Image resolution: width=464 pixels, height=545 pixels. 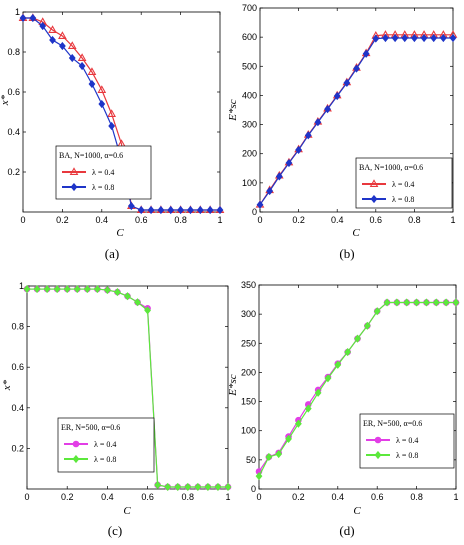 I want to click on y-tick-label: 0, so click(x=253, y=489).